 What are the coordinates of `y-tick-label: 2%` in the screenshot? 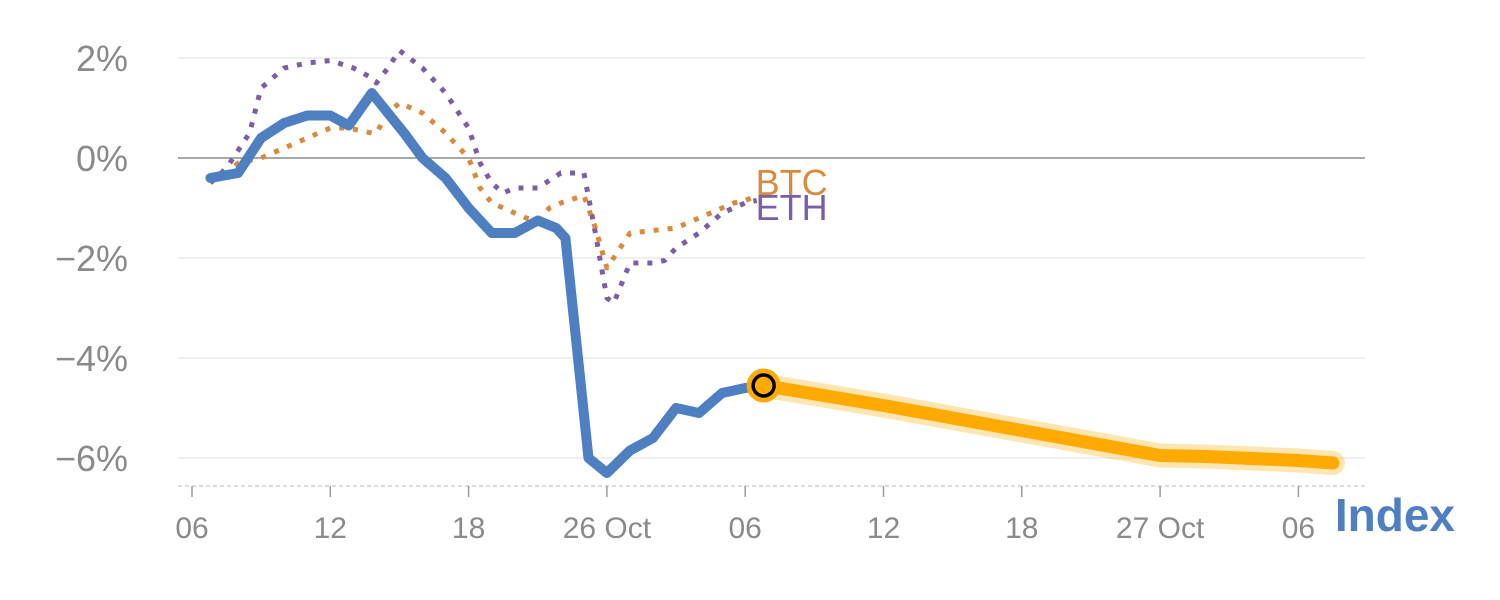 It's located at (102, 58).